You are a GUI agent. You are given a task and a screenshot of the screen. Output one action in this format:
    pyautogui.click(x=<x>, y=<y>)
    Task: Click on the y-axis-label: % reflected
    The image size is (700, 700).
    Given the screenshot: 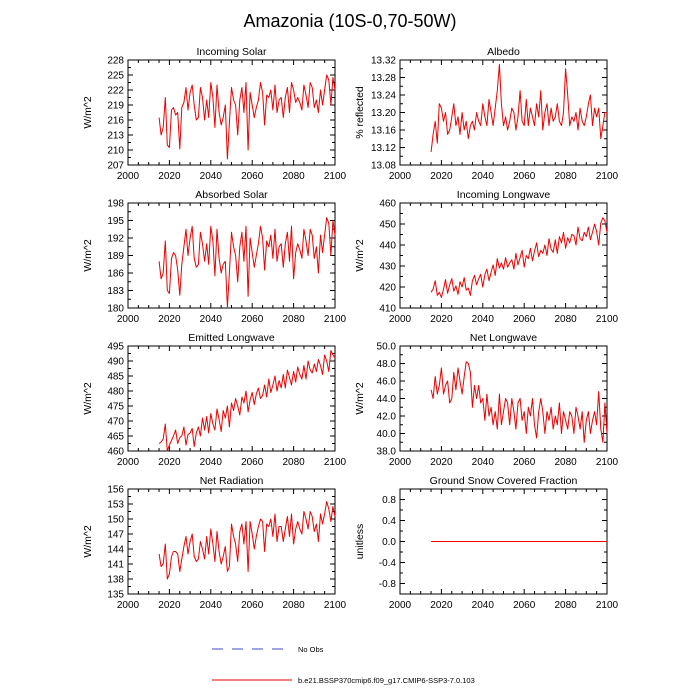 What is the action you would take?
    pyautogui.click(x=360, y=112)
    